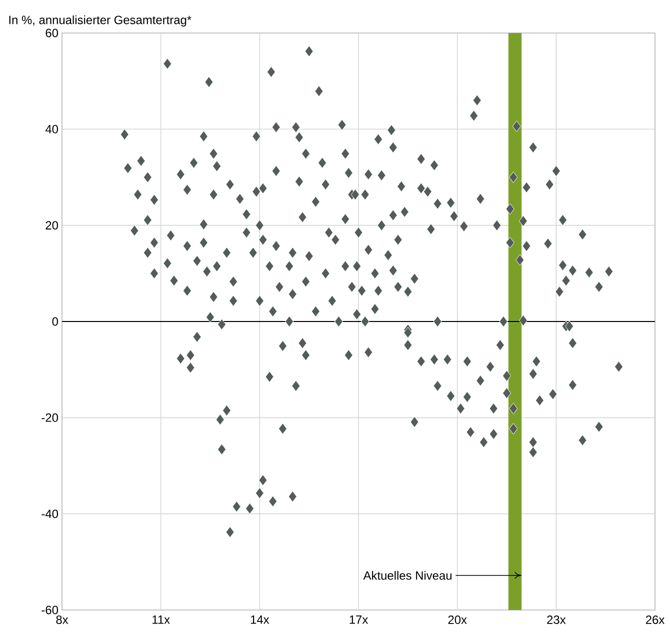  Describe the element at coordinates (52, 33) in the screenshot. I see `y-tick-label: 60` at that location.